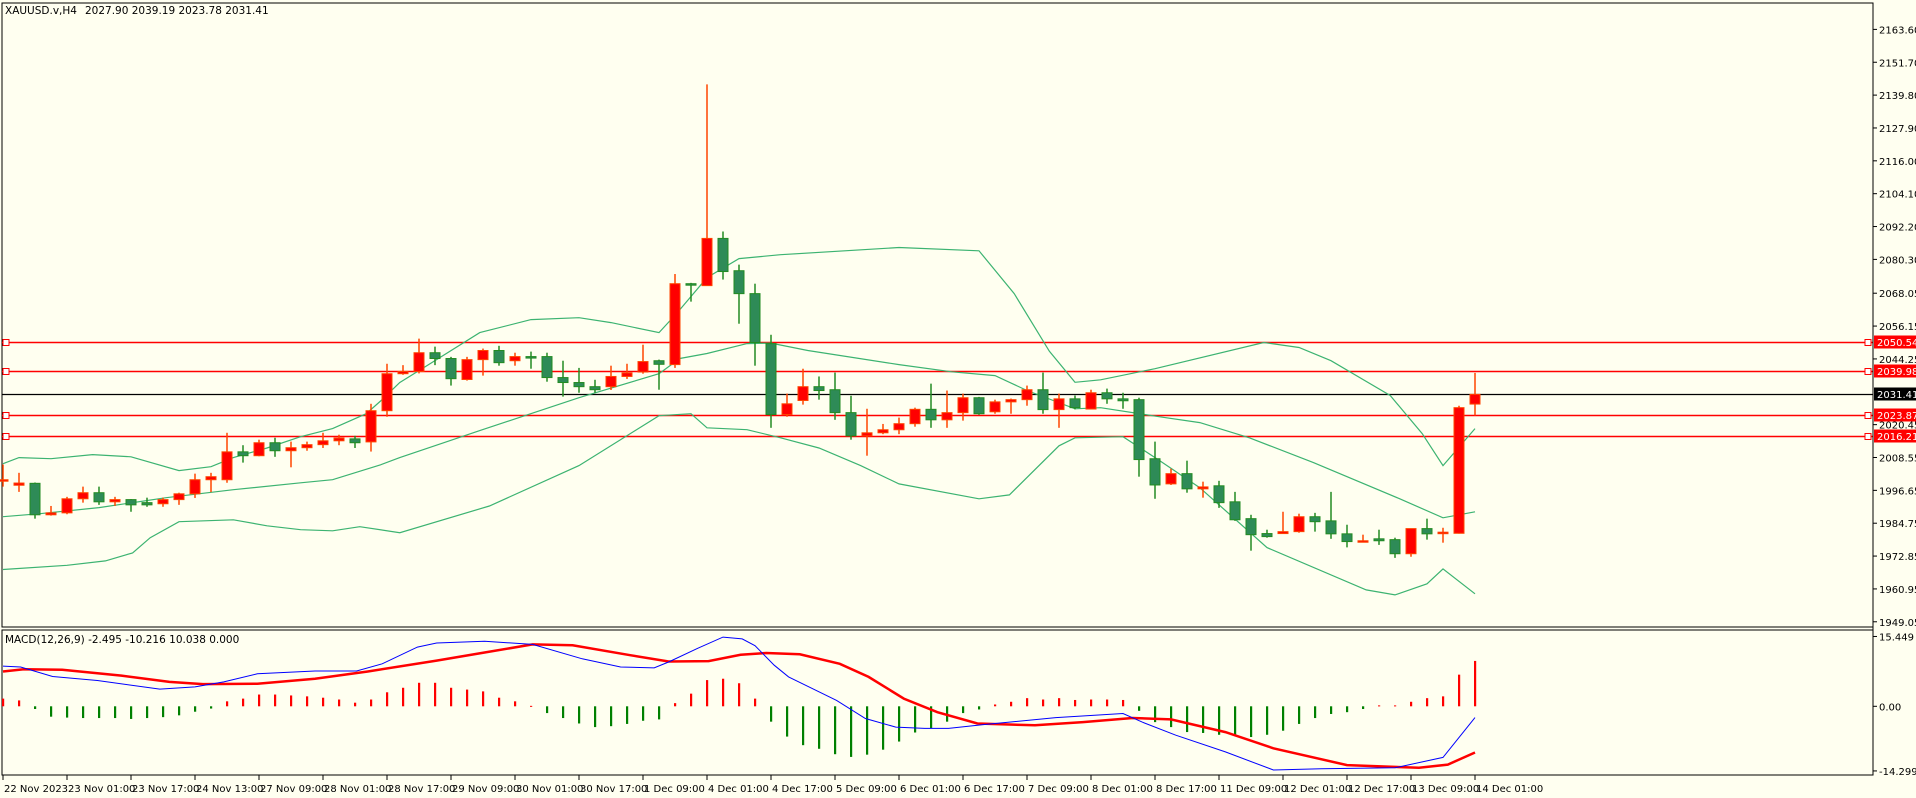  I want to click on time-tick-label: 12 Dec 17:00, so click(1381, 789).